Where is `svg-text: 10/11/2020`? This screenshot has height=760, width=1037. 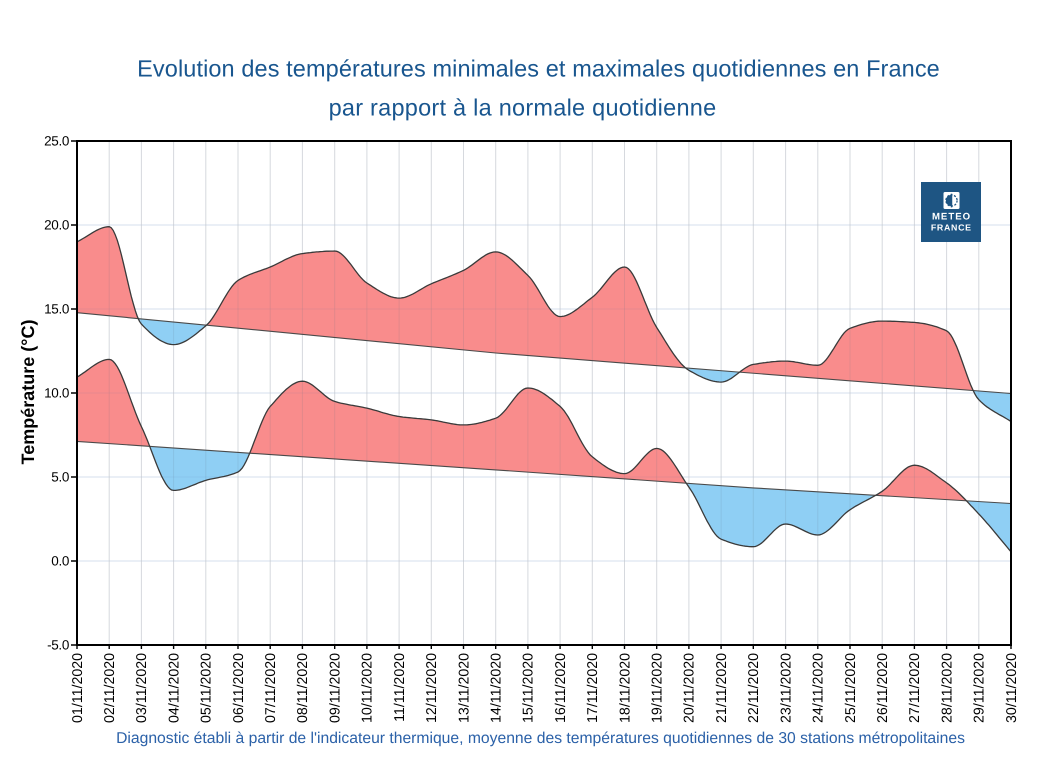
svg-text: 10/11/2020 is located at coordinates (368, 688).